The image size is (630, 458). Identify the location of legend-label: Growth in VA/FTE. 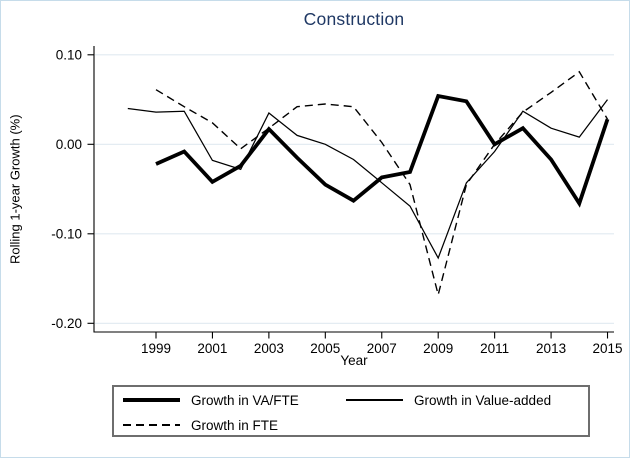
(245, 400).